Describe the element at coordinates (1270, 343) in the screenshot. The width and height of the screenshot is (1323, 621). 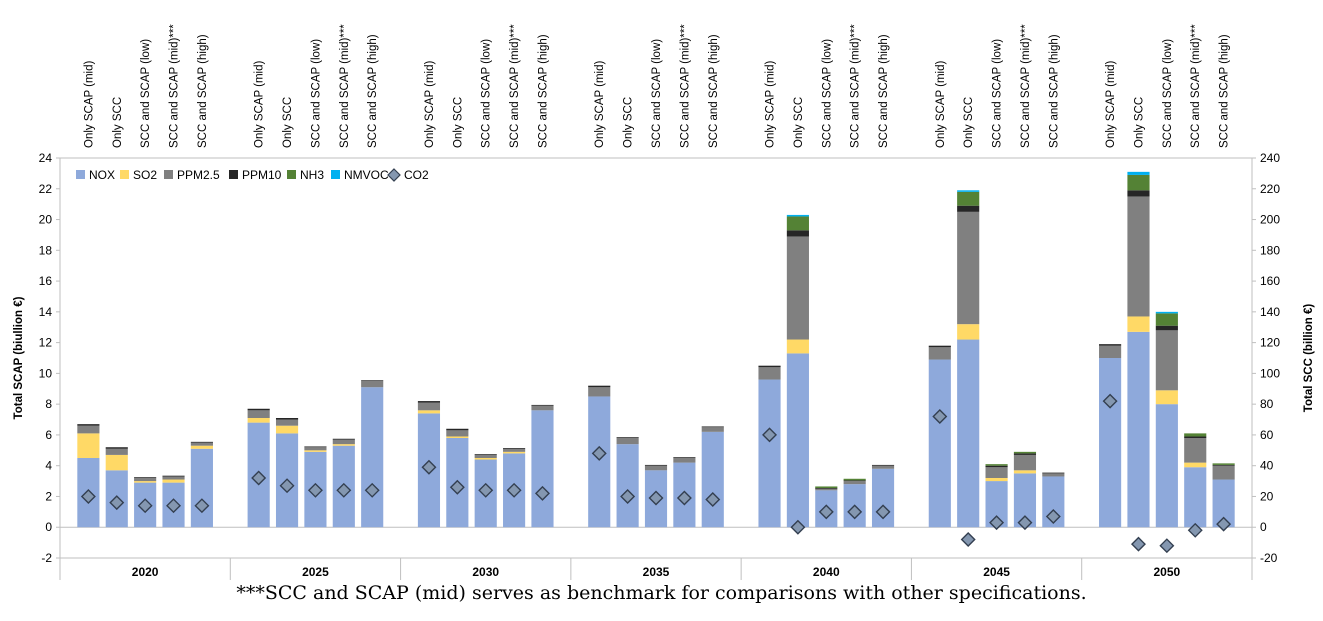
I see `y2-tick-label: 120` at that location.